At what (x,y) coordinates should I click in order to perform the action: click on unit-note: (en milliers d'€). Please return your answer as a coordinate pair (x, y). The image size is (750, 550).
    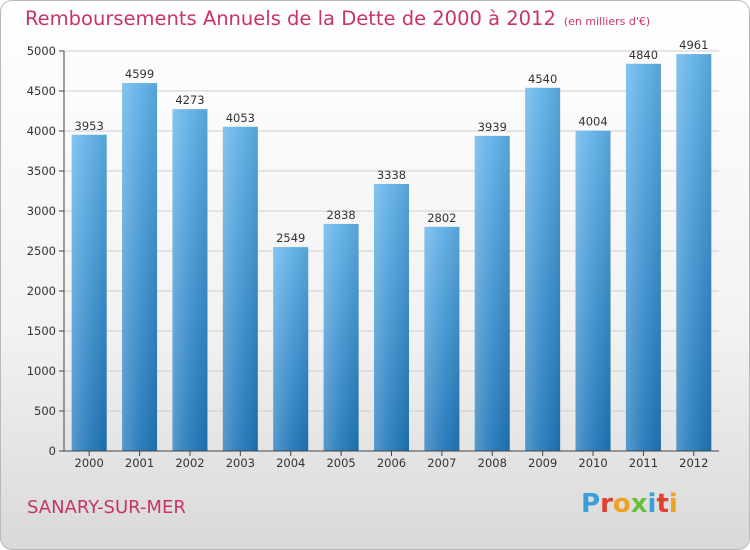
    Looking at the image, I should click on (607, 21).